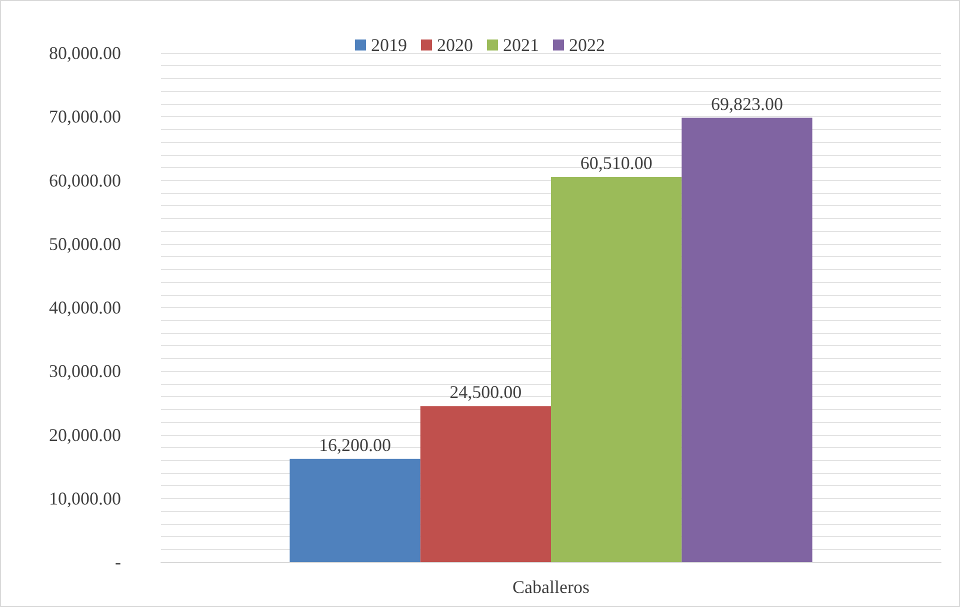 The height and width of the screenshot is (607, 960). Describe the element at coordinates (521, 45) in the screenshot. I see `legend-label: 2021` at that location.